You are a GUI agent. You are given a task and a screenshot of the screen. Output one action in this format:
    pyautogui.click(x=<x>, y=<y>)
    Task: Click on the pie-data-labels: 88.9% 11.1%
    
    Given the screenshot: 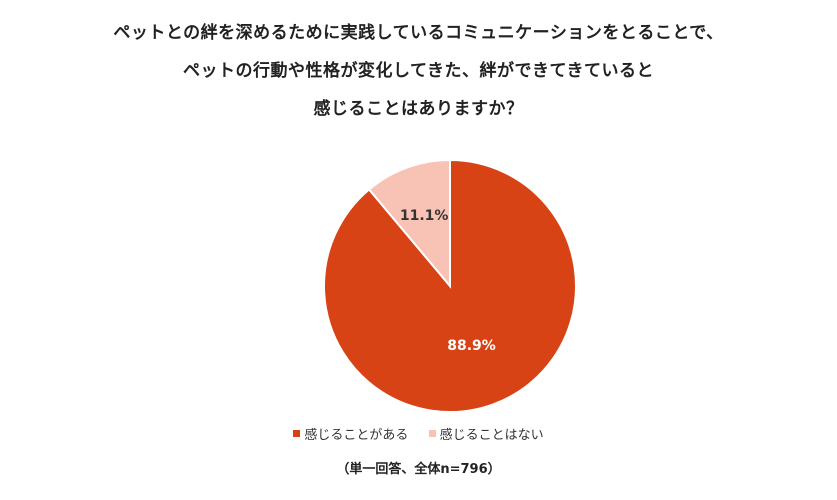 What is the action you would take?
    pyautogui.click(x=448, y=281)
    